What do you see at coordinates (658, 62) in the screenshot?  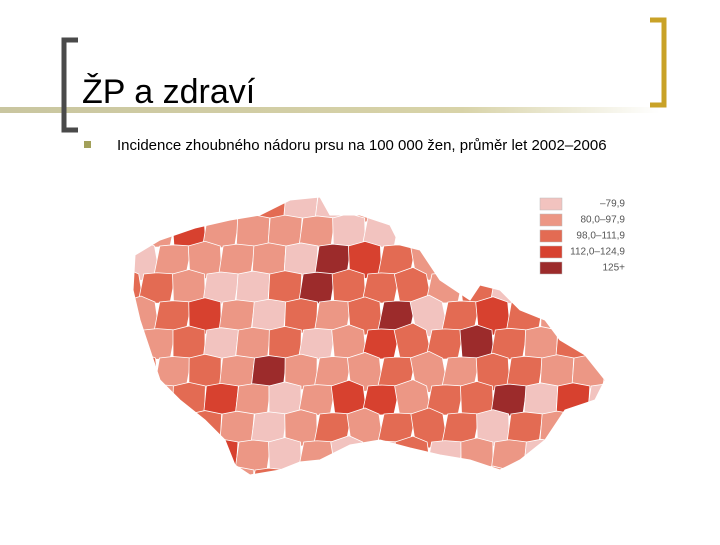 I see `right-bracket` at bounding box center [658, 62].